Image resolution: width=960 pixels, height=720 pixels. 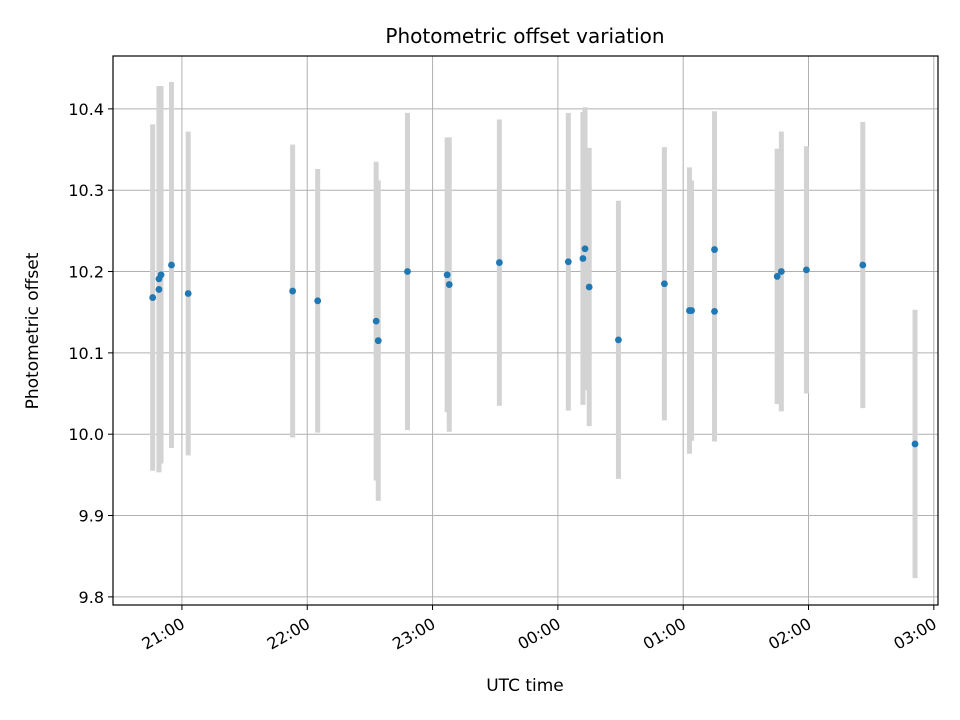 What do you see at coordinates (288, 634) in the screenshot?
I see `x-tick-label: 22:00` at bounding box center [288, 634].